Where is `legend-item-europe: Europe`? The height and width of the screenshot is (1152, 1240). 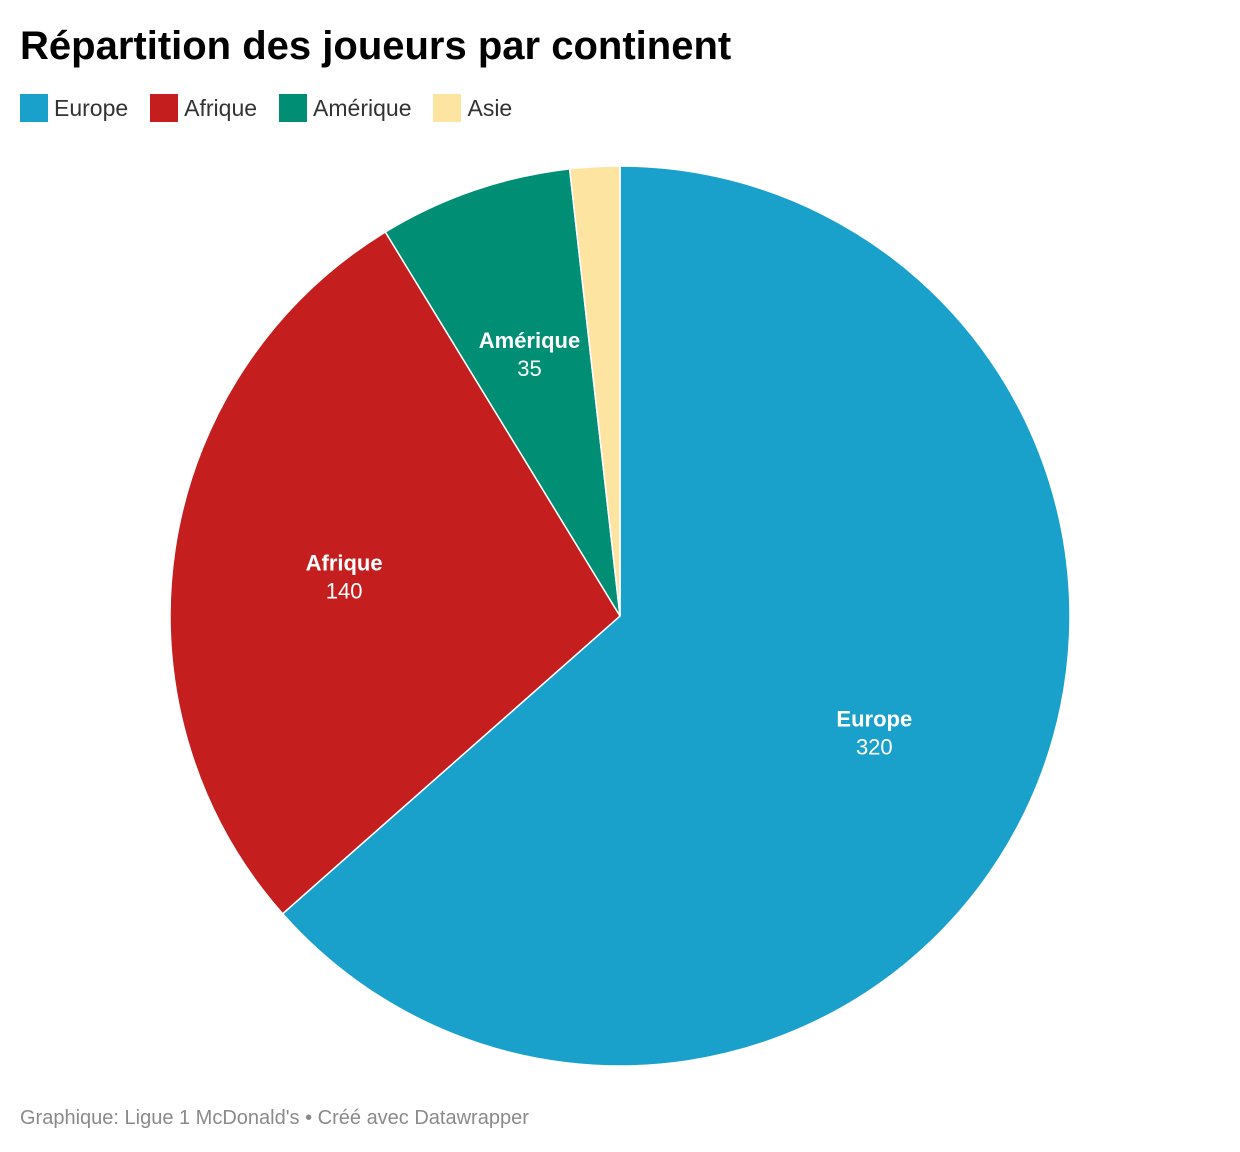 legend-item-europe: Europe is located at coordinates (74, 108).